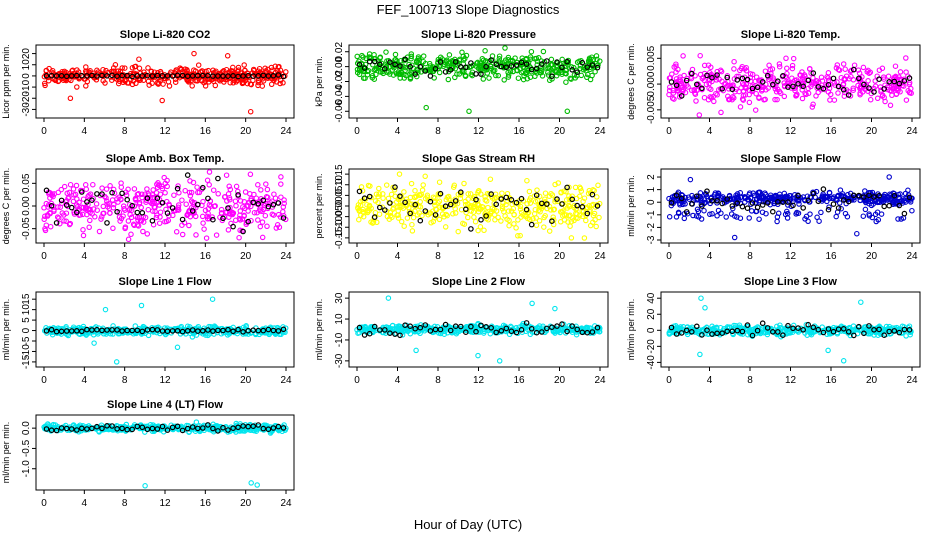  Describe the element at coordinates (165, 131) in the screenshot. I see `x-tick-label: 12` at that location.